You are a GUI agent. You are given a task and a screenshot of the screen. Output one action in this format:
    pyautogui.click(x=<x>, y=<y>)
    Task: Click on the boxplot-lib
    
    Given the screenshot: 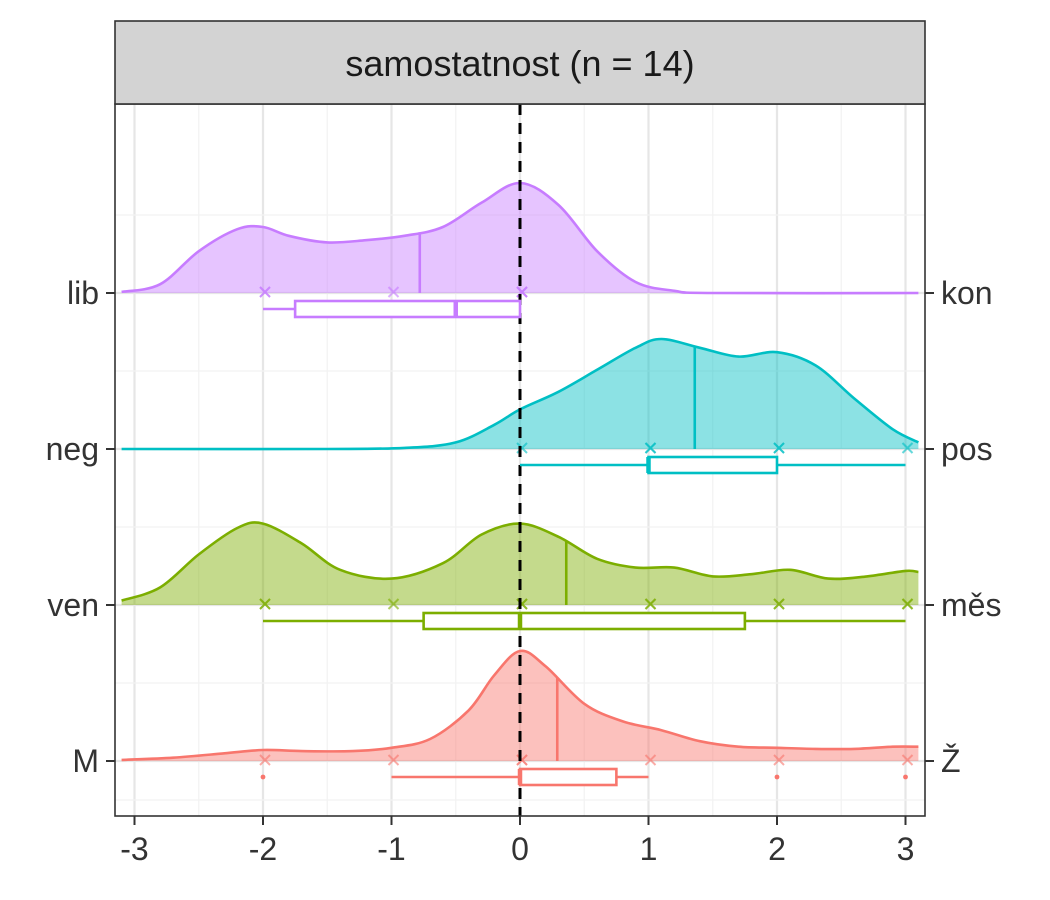 What is the action you would take?
    pyautogui.click(x=392, y=309)
    